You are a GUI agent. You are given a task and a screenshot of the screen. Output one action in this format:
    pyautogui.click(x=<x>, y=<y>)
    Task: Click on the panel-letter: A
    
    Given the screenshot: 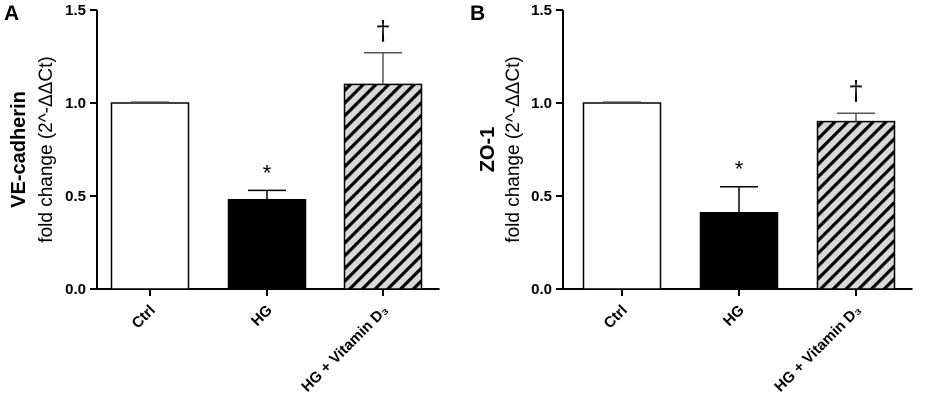 What is the action you would take?
    pyautogui.click(x=11, y=13)
    